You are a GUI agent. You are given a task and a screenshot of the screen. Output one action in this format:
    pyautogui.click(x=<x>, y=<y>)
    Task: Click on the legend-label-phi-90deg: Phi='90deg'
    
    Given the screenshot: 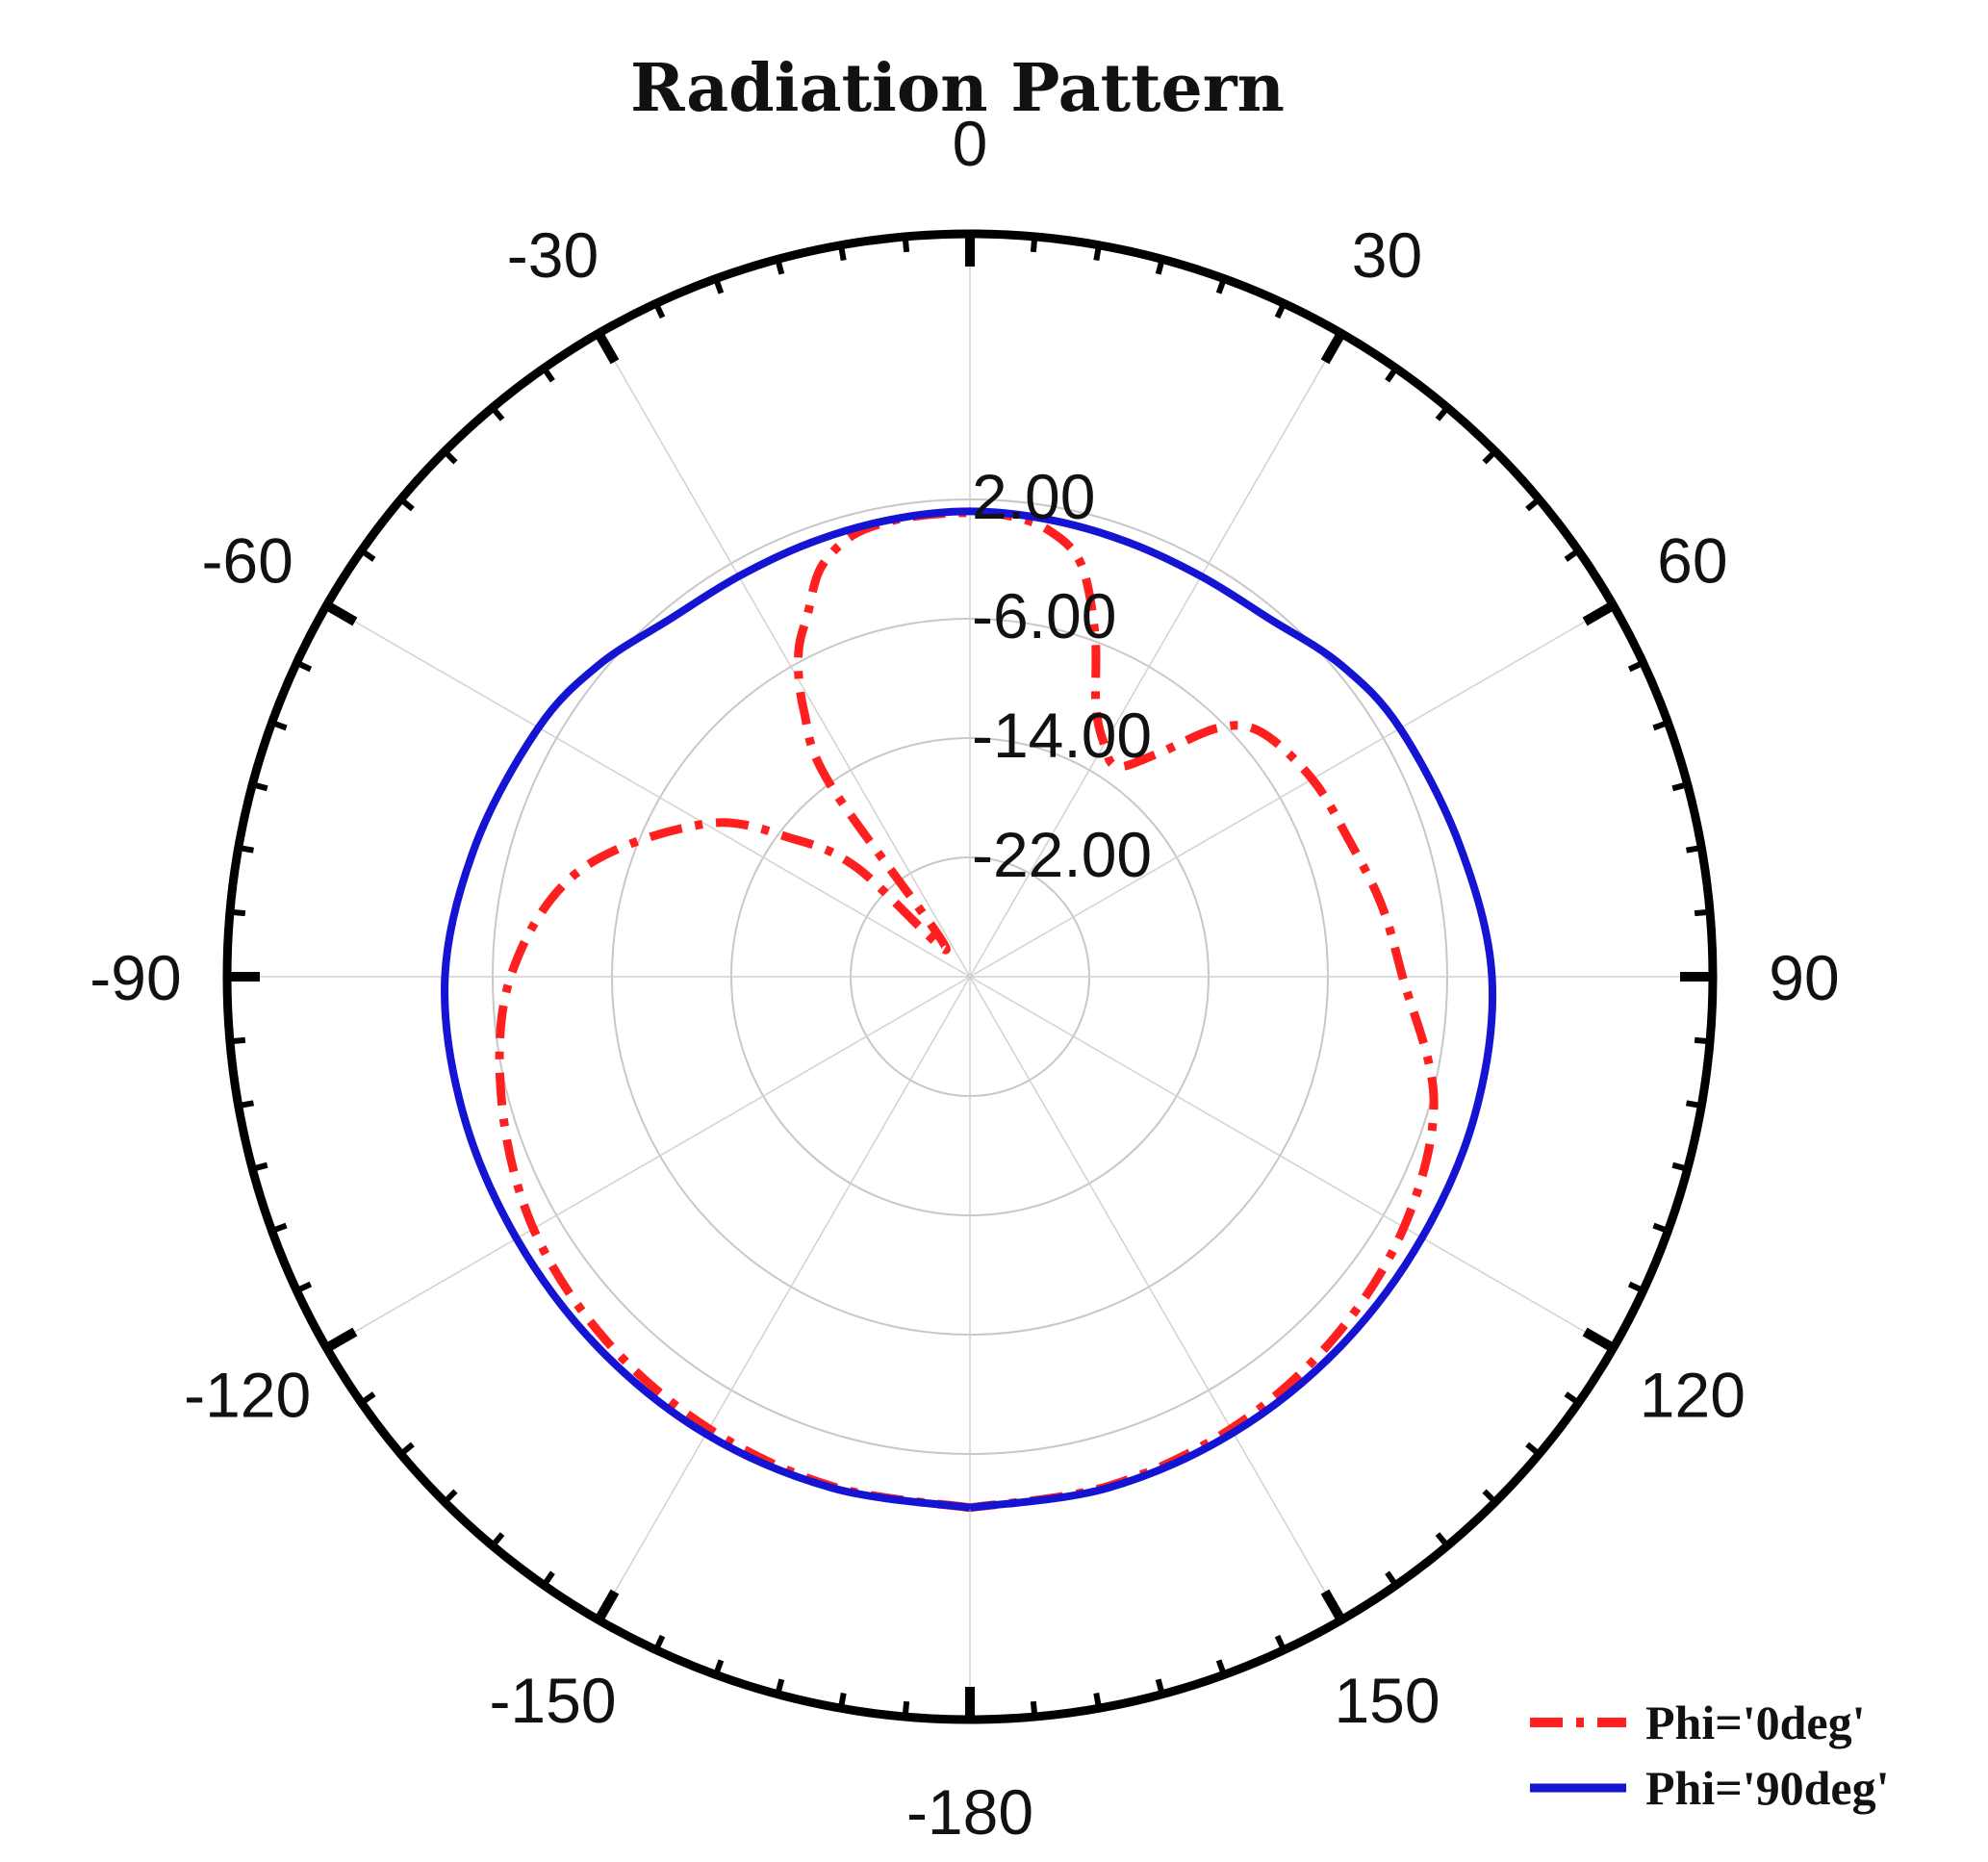 What is the action you would take?
    pyautogui.click(x=1767, y=1788)
    